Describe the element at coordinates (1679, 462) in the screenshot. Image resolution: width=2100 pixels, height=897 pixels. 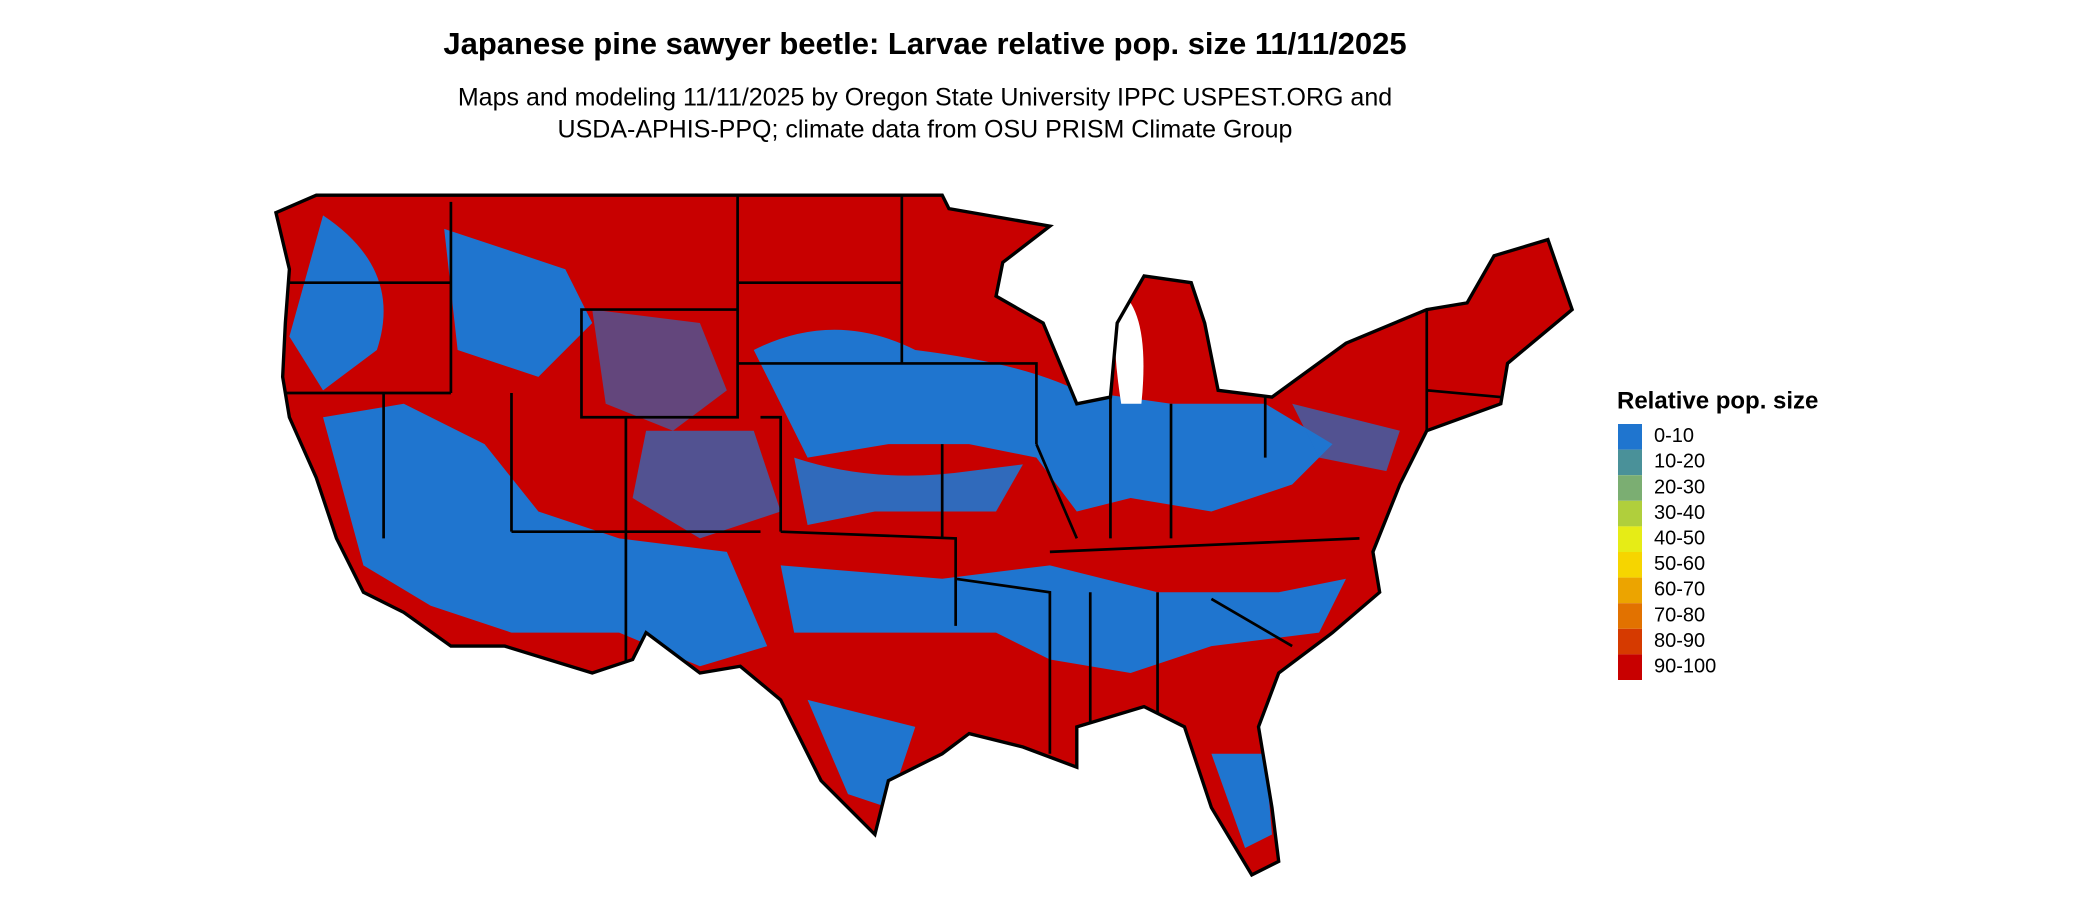
I see `legend-label: 10-20` at that location.